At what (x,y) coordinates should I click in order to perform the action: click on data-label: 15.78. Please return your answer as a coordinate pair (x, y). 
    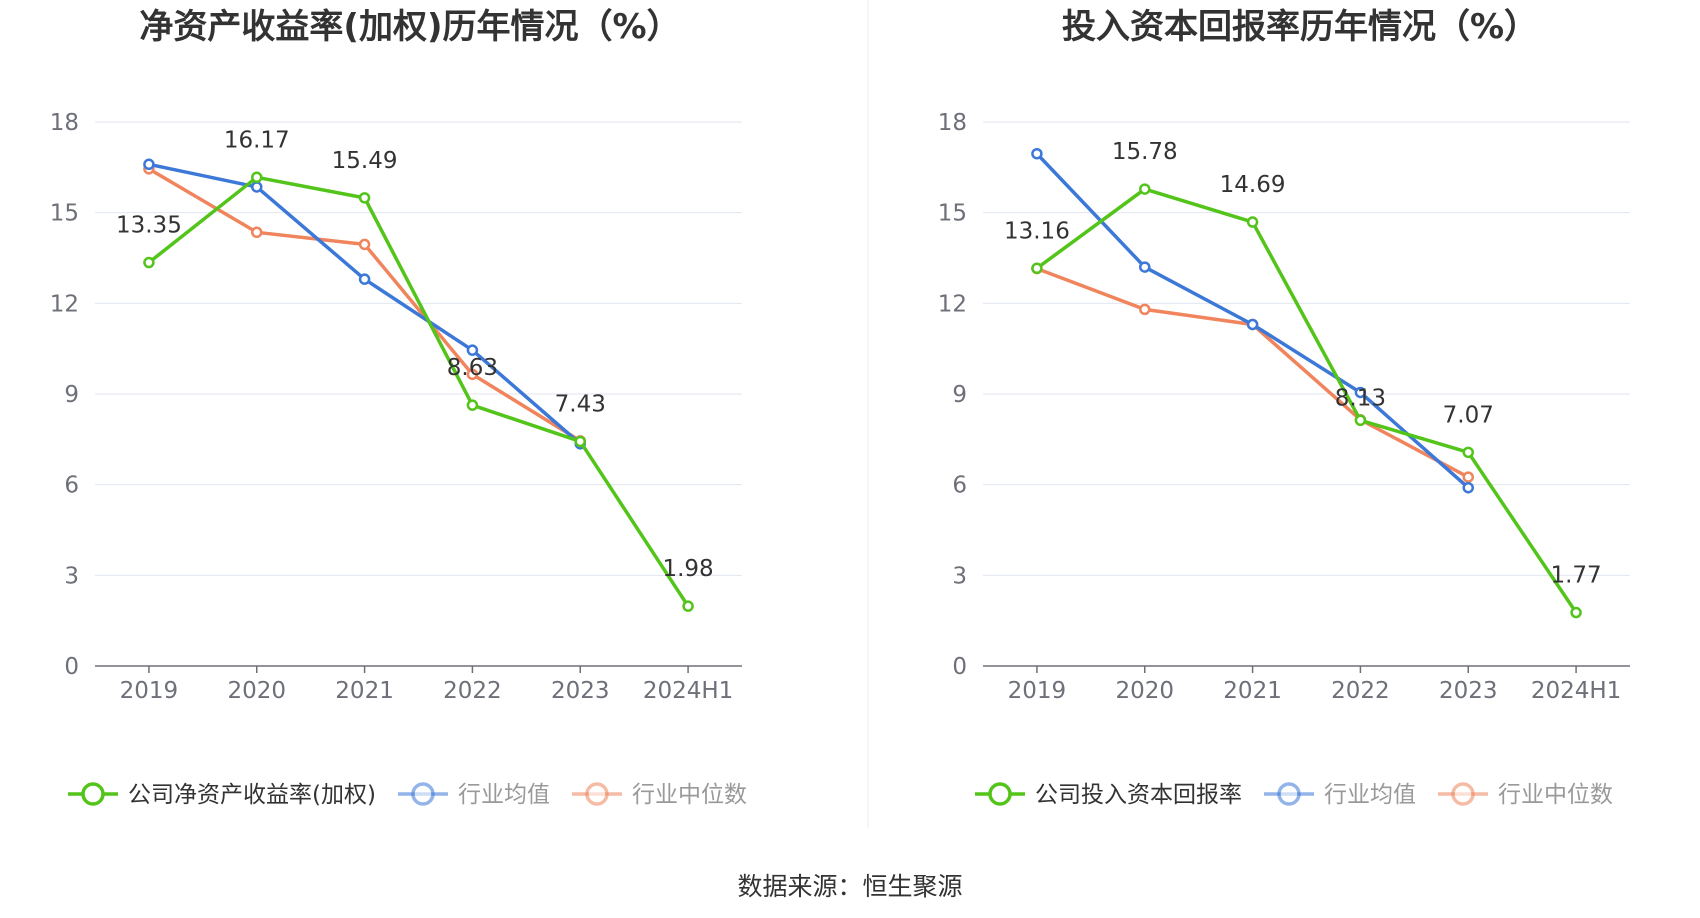
    Looking at the image, I should click on (1145, 152).